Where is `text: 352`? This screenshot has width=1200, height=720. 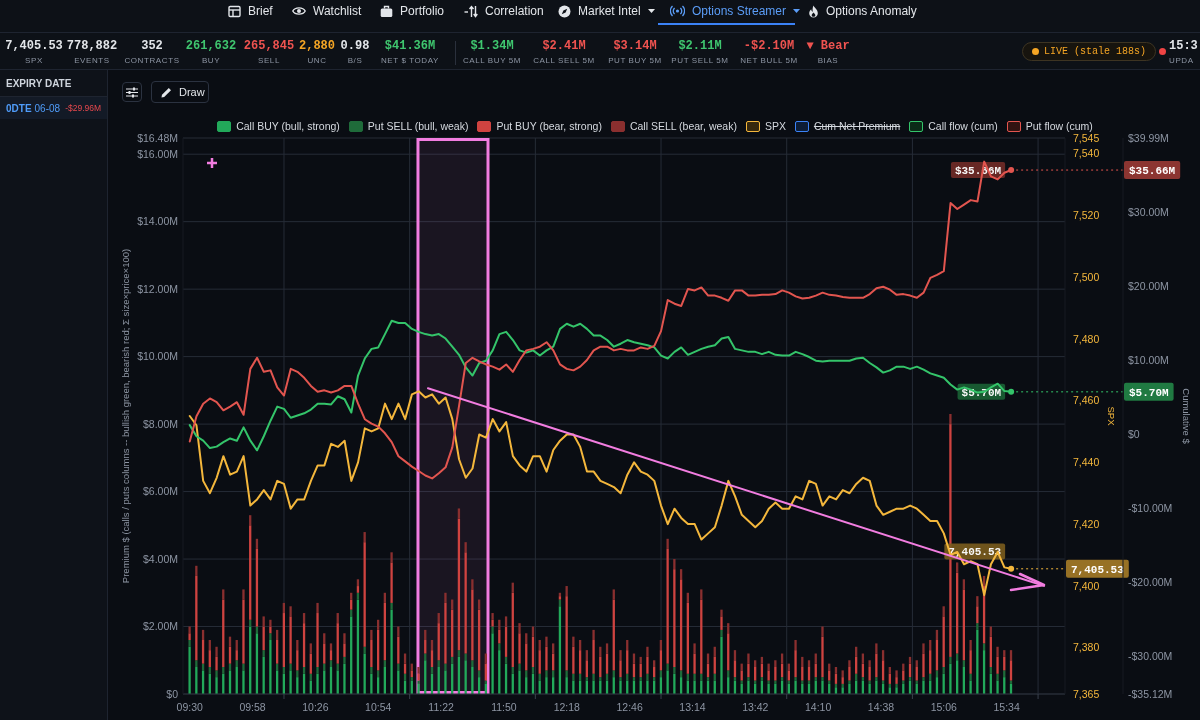
text: 352 is located at coordinates (152, 46).